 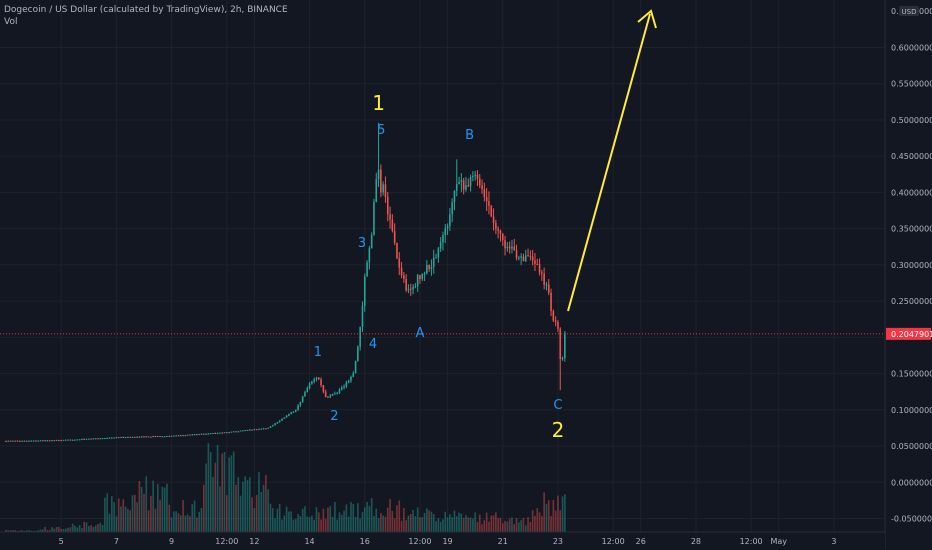 What do you see at coordinates (778, 541) in the screenshot?
I see `time-tick-label: May` at bounding box center [778, 541].